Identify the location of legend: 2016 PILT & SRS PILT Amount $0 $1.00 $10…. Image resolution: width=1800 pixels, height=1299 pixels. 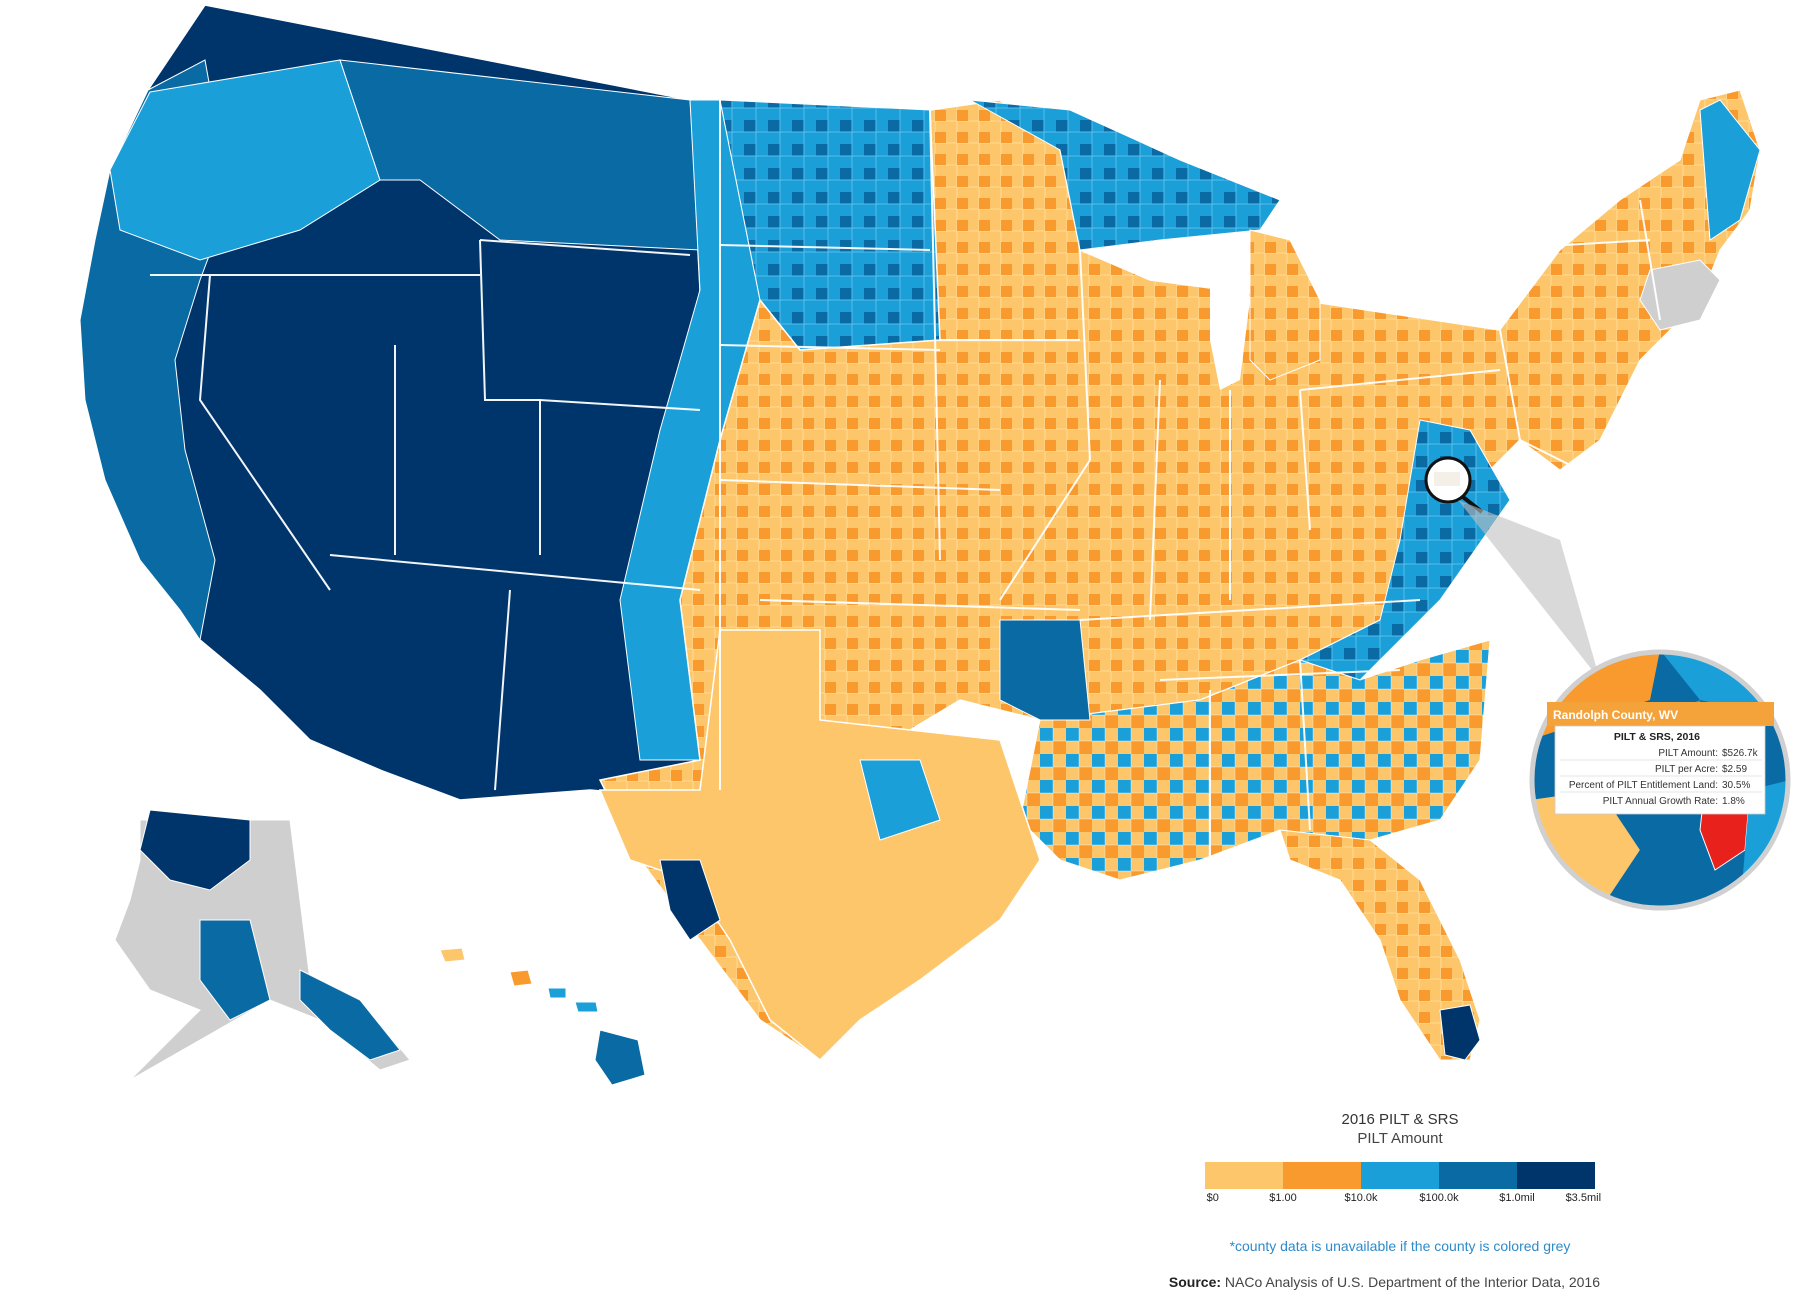
(1403, 1160).